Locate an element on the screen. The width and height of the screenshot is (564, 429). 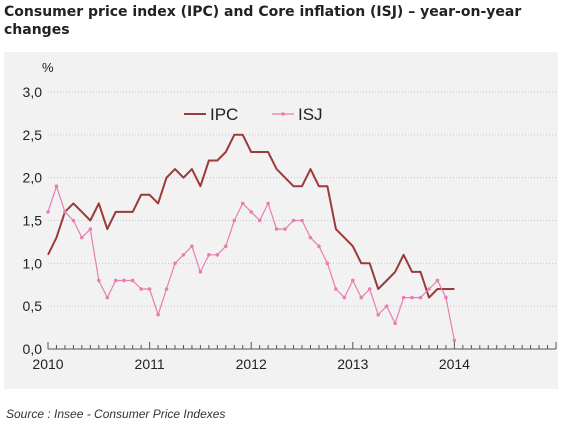
x-tick-label: 2014 is located at coordinates (454, 364).